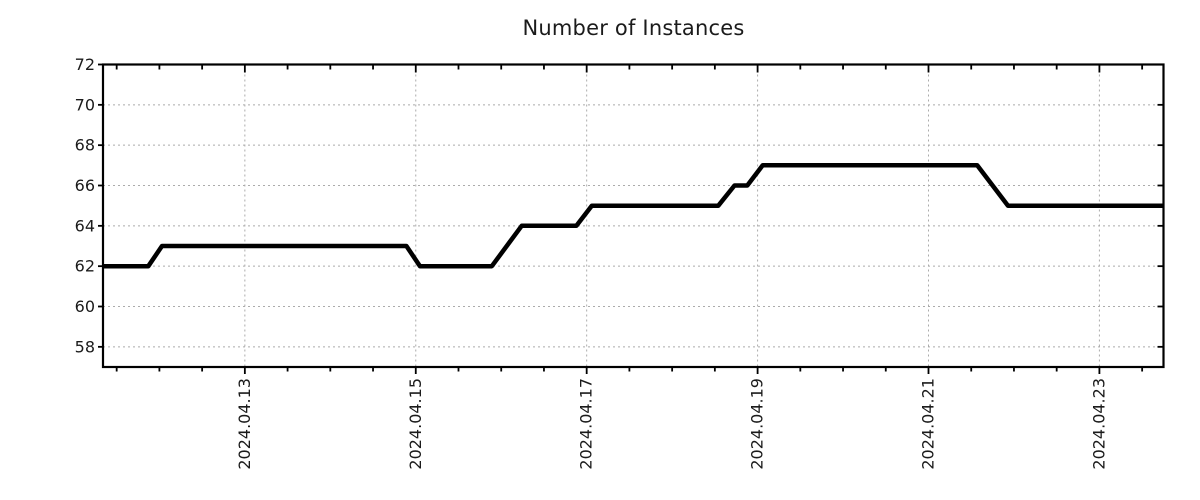  I want to click on y-tick-label: 68, so click(85, 145).